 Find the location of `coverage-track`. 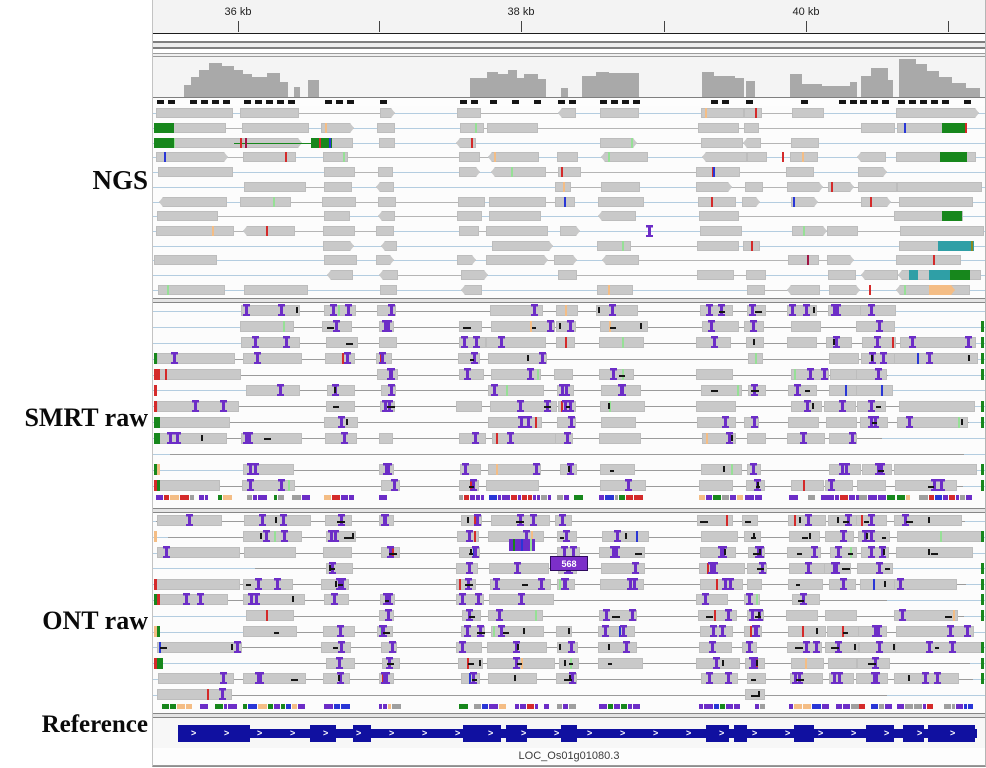

coverage-track is located at coordinates (569, 77).